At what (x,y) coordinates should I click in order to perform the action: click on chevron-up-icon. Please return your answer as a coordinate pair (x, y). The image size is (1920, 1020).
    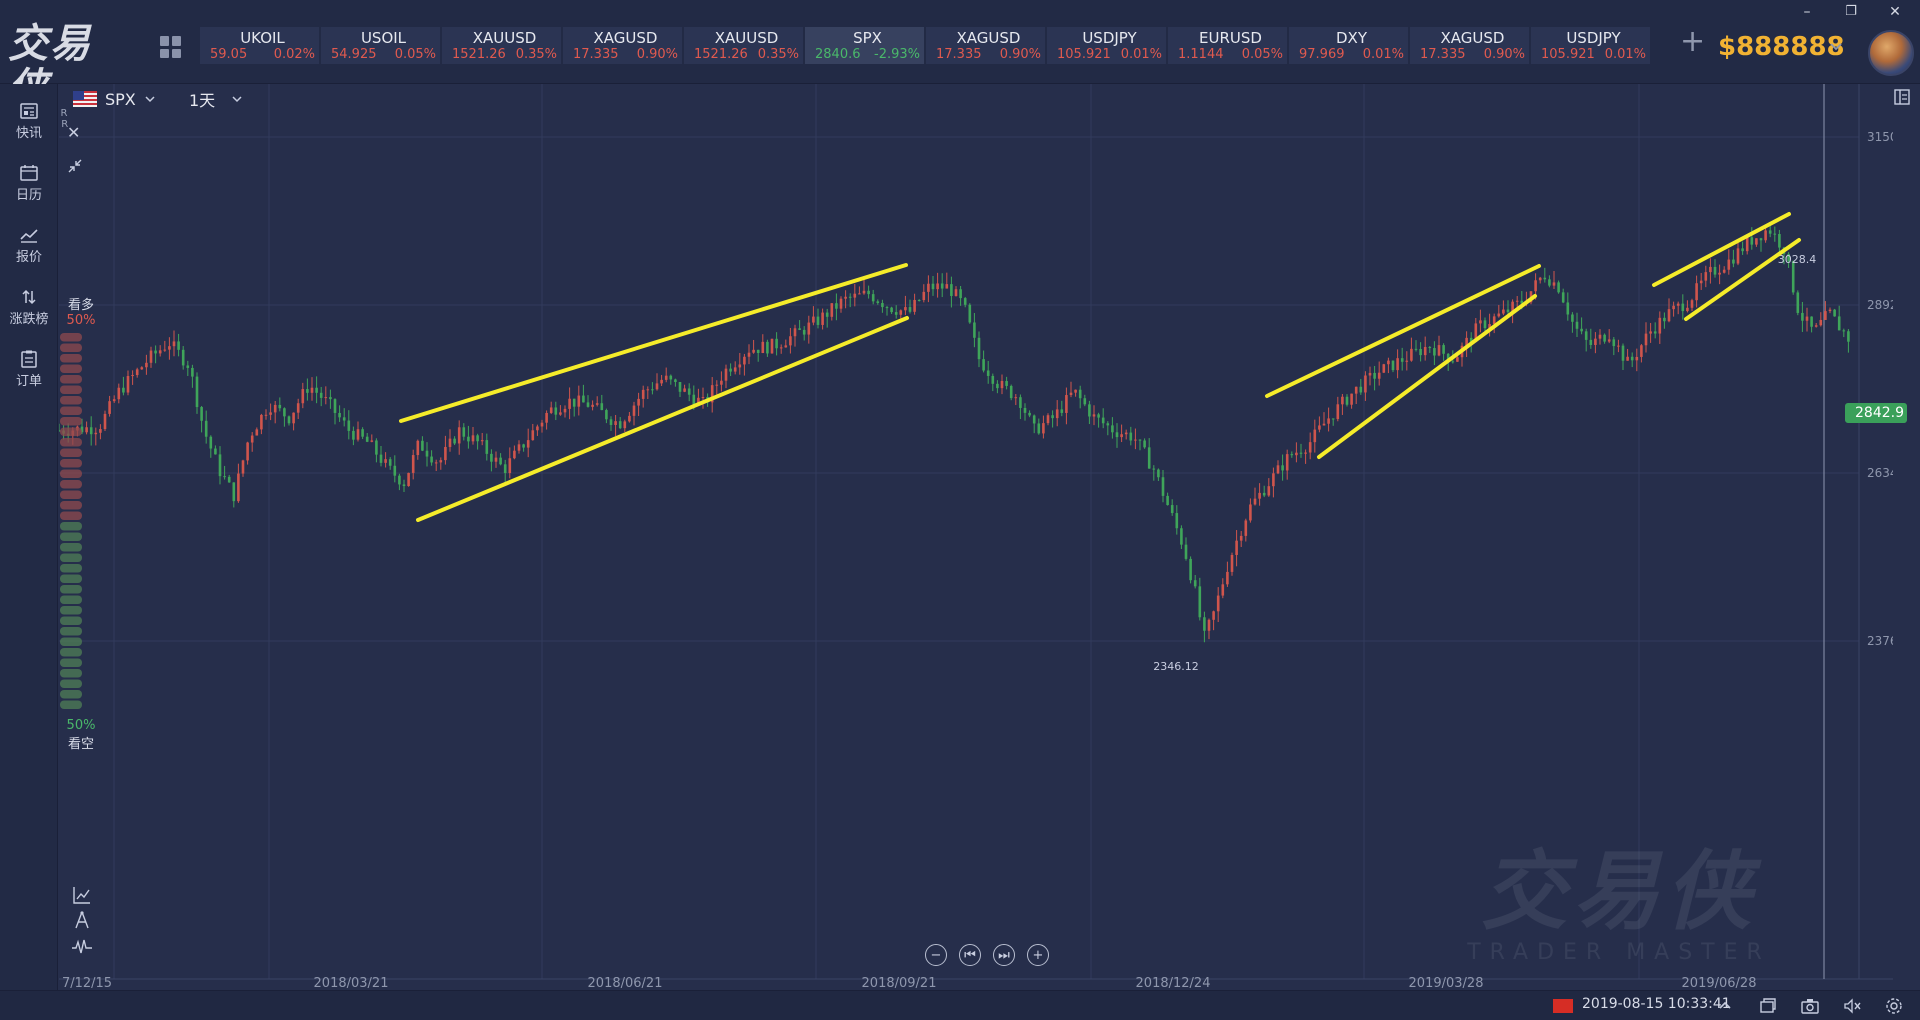
    Looking at the image, I should click on (1725, 1006).